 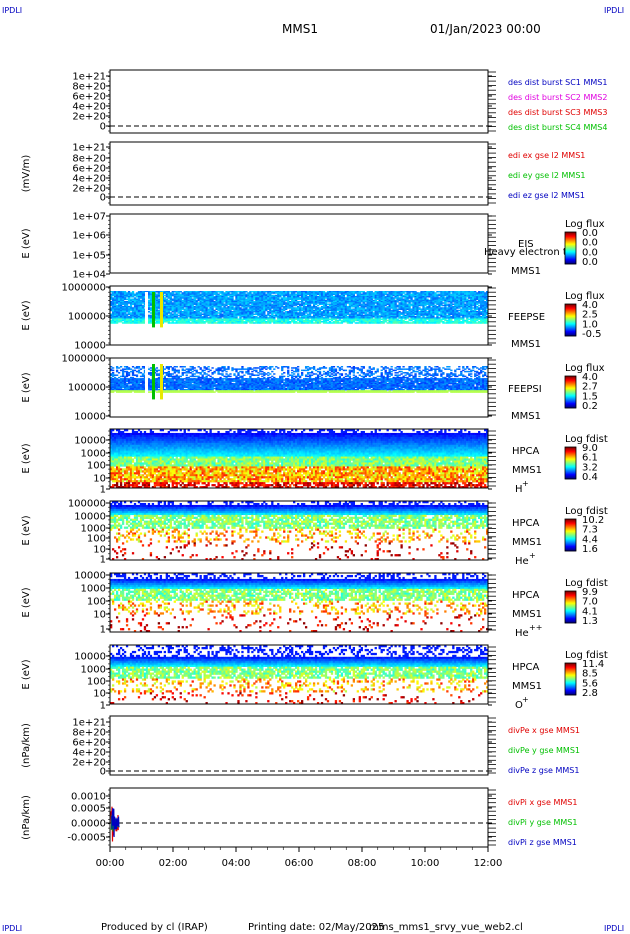 I want to click on plot-frame-des, so click(x=299, y=101).